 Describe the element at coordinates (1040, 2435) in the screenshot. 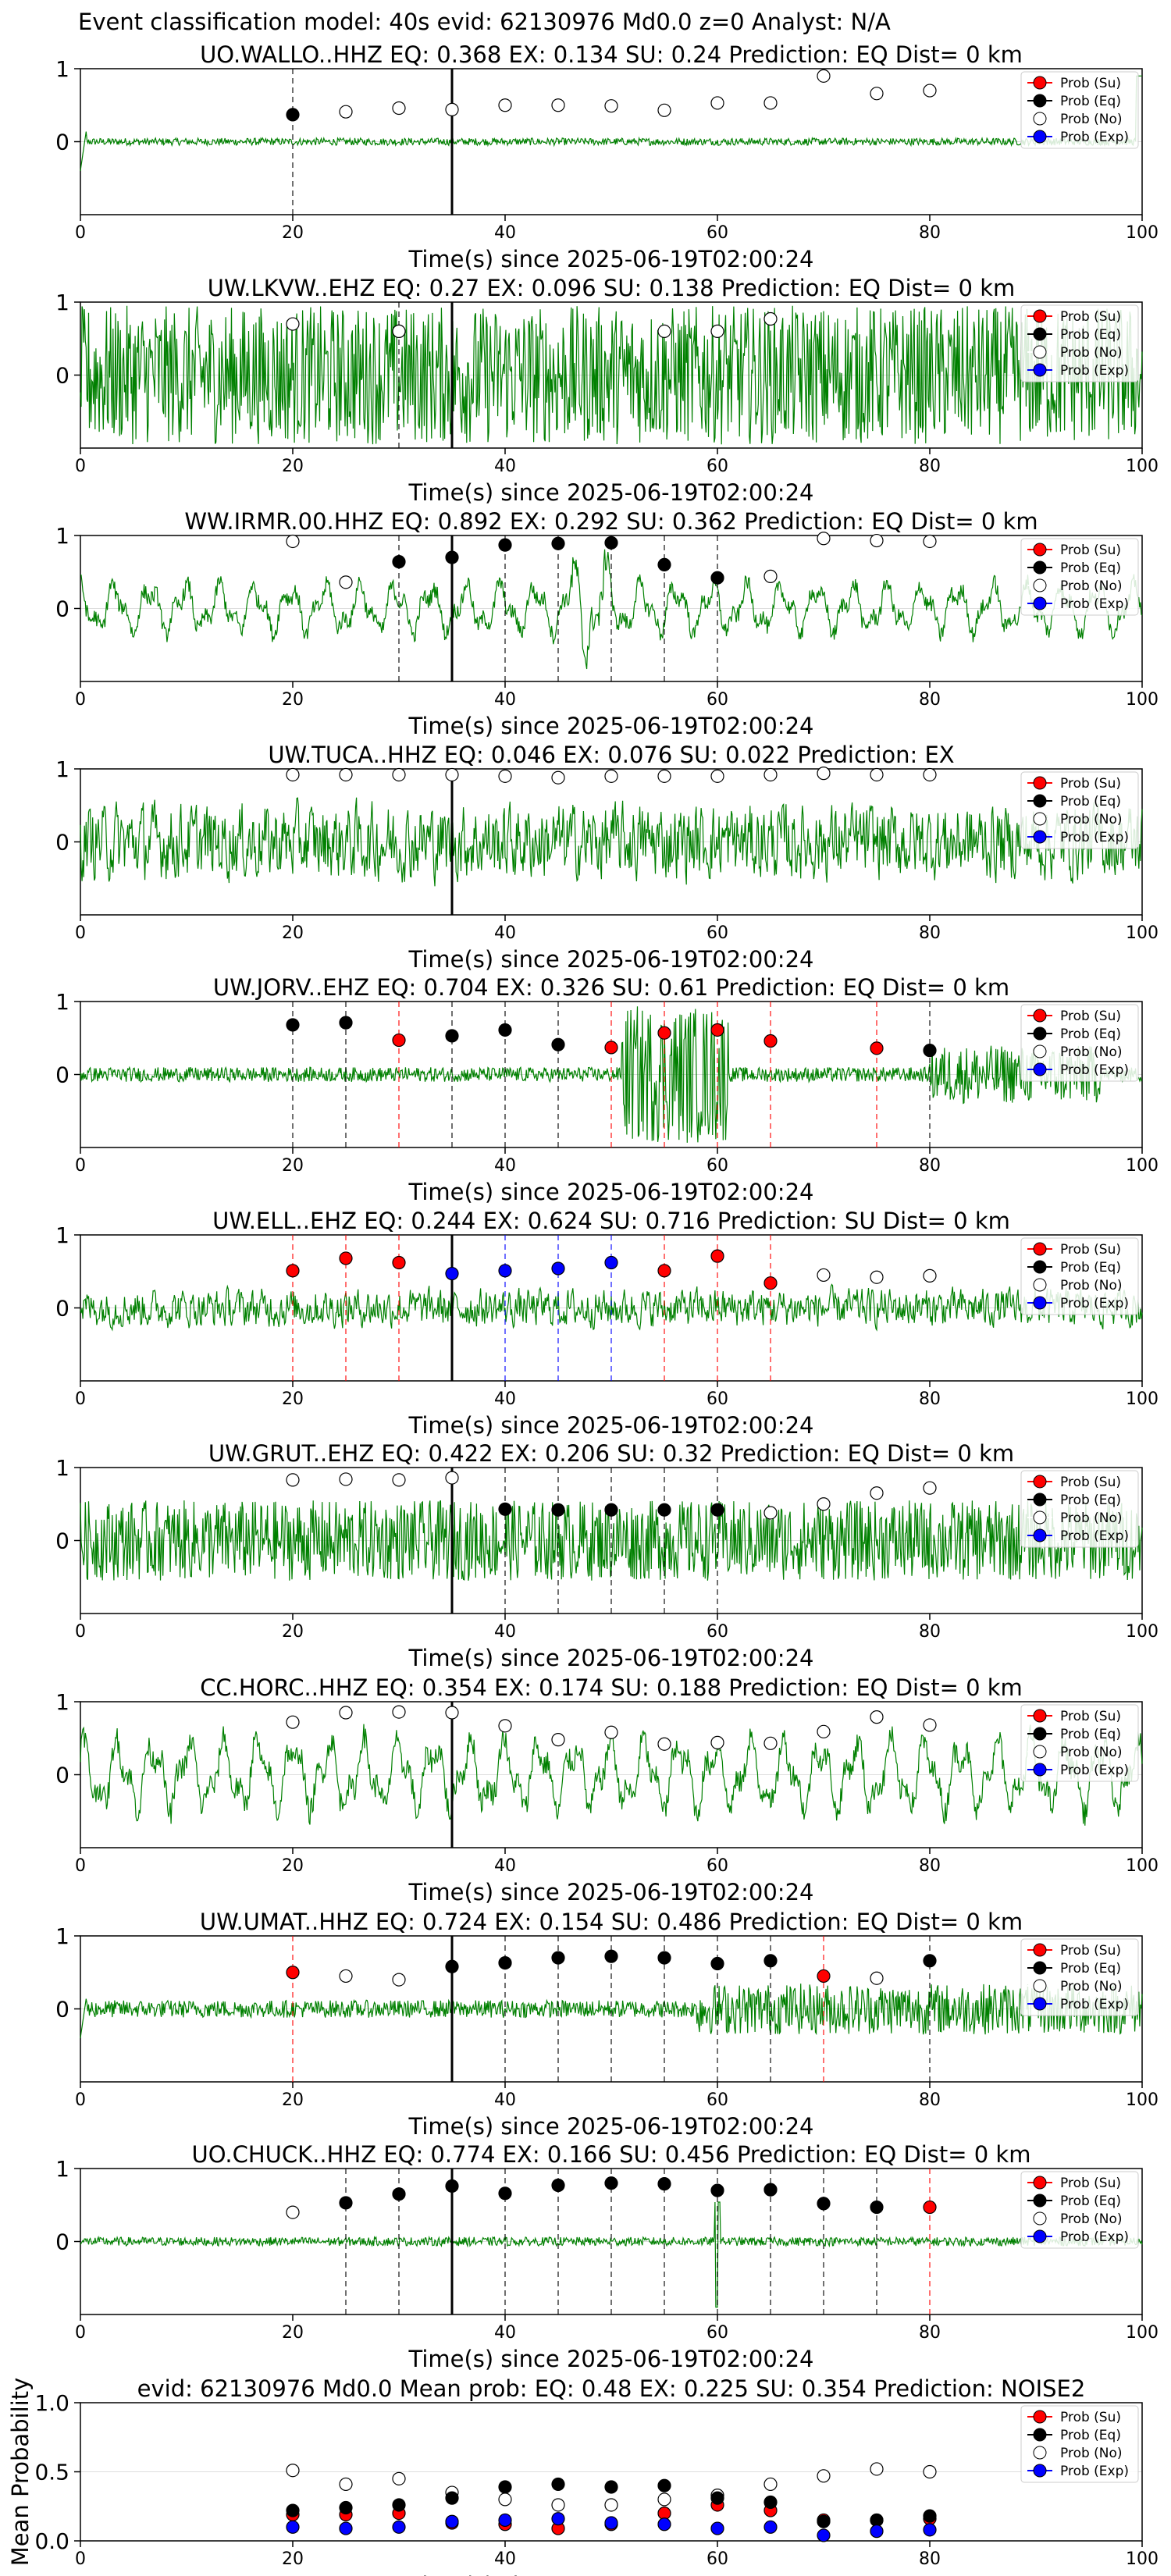

I see `legend-marker-eq` at that location.